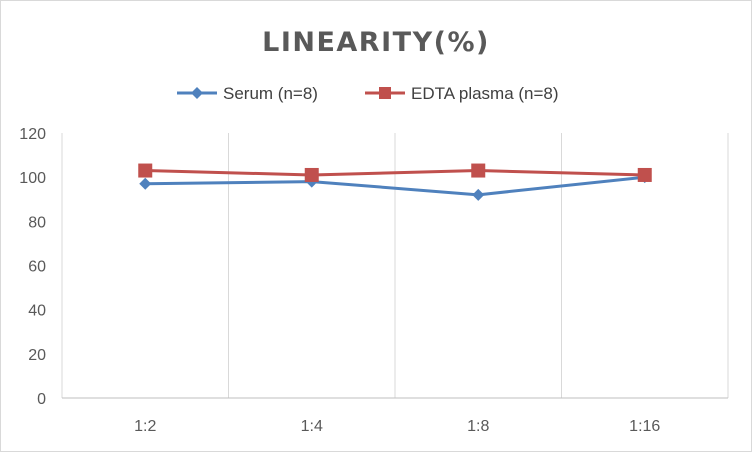  I want to click on x-tick-label: 1:2, so click(145, 426).